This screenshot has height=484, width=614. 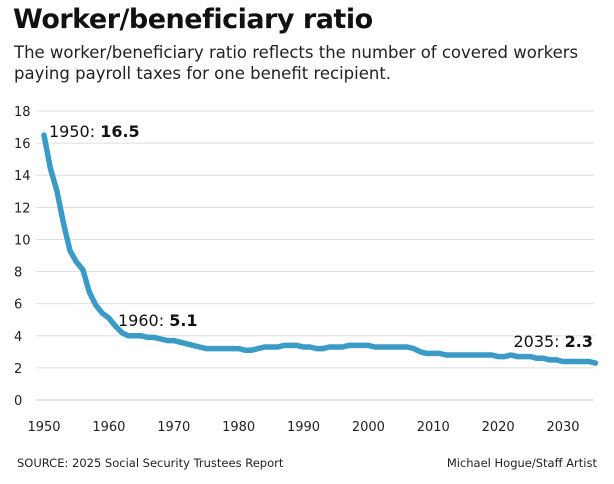 What do you see at coordinates (433, 427) in the screenshot?
I see `x-tick-label: 2010` at bounding box center [433, 427].